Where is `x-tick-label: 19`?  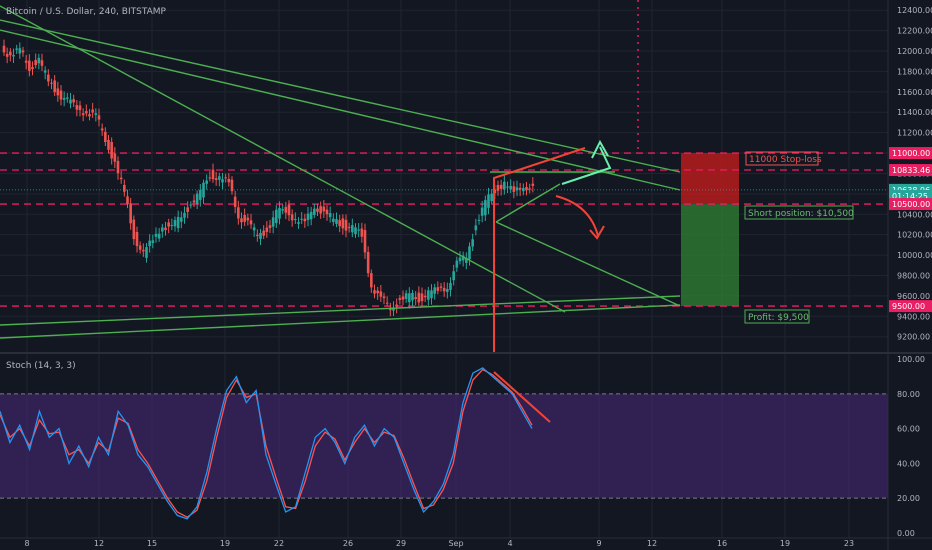 x-tick-label: 19 is located at coordinates (225, 543).